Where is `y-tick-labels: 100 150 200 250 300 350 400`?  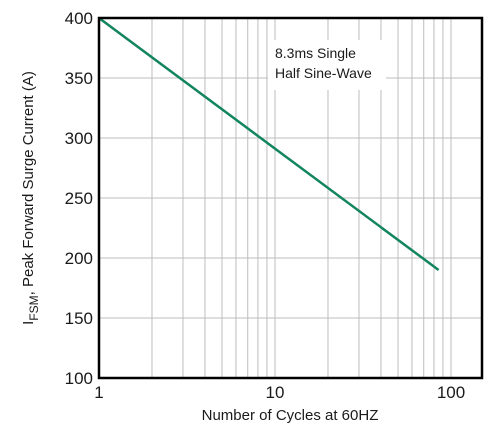 y-tick-labels: 100 150 200 250 300 350 400 is located at coordinates (79, 198).